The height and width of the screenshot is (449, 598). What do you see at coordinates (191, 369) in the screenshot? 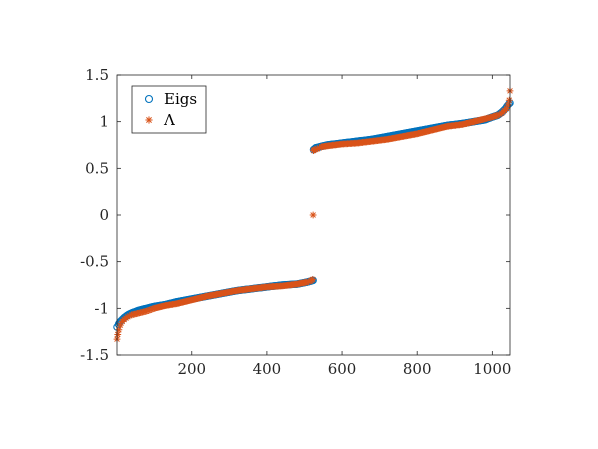
I see `x-tick-label: 200` at bounding box center [191, 369].